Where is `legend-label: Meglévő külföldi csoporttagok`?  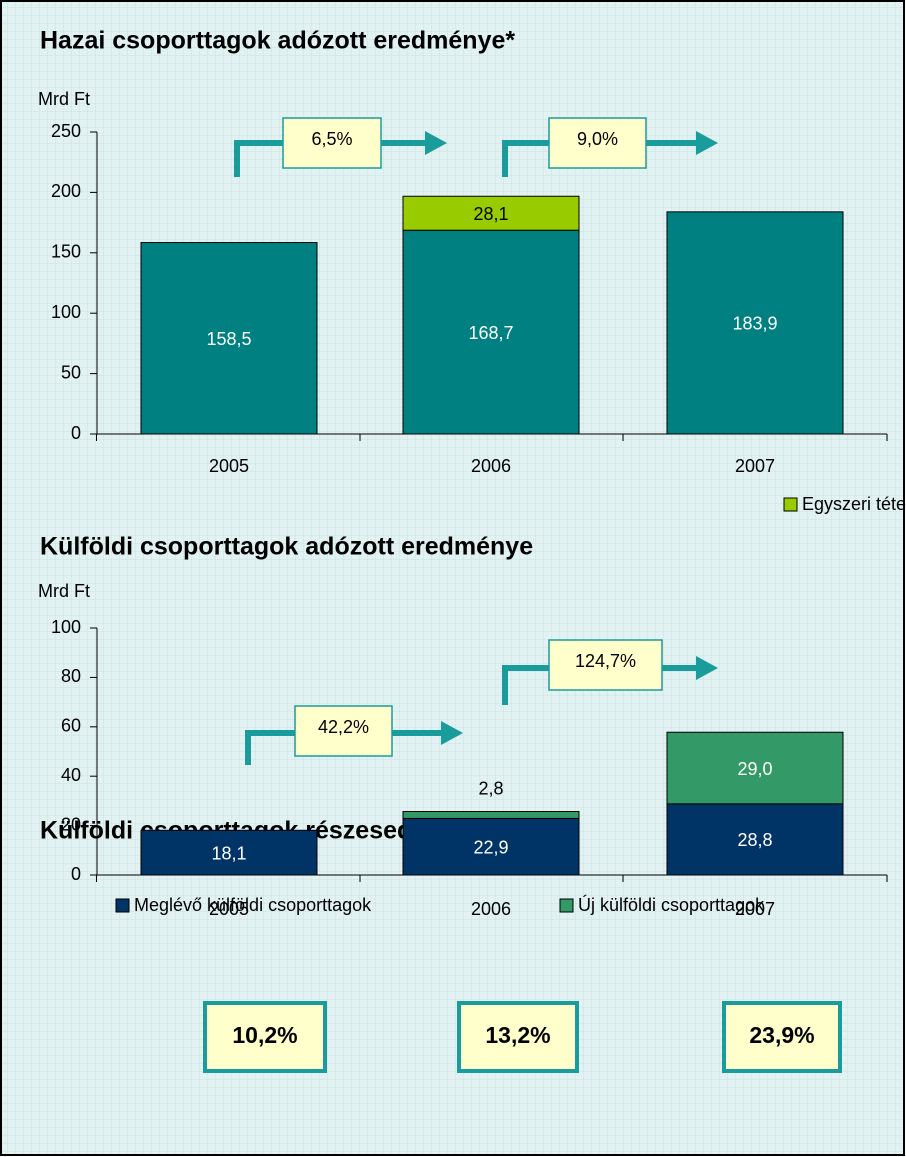 legend-label: Meglévő külföldi csoporttagok is located at coordinates (253, 905).